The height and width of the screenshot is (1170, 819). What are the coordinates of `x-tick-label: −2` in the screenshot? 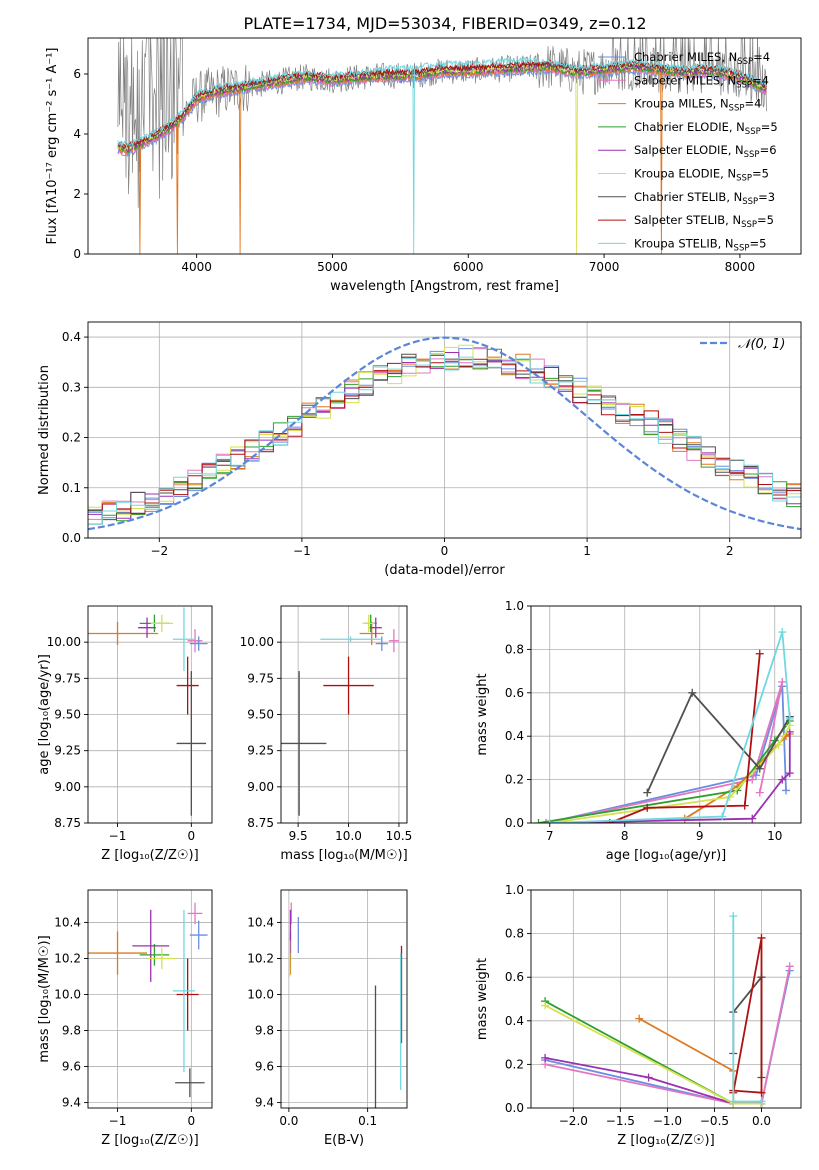 It's located at (159, 551).